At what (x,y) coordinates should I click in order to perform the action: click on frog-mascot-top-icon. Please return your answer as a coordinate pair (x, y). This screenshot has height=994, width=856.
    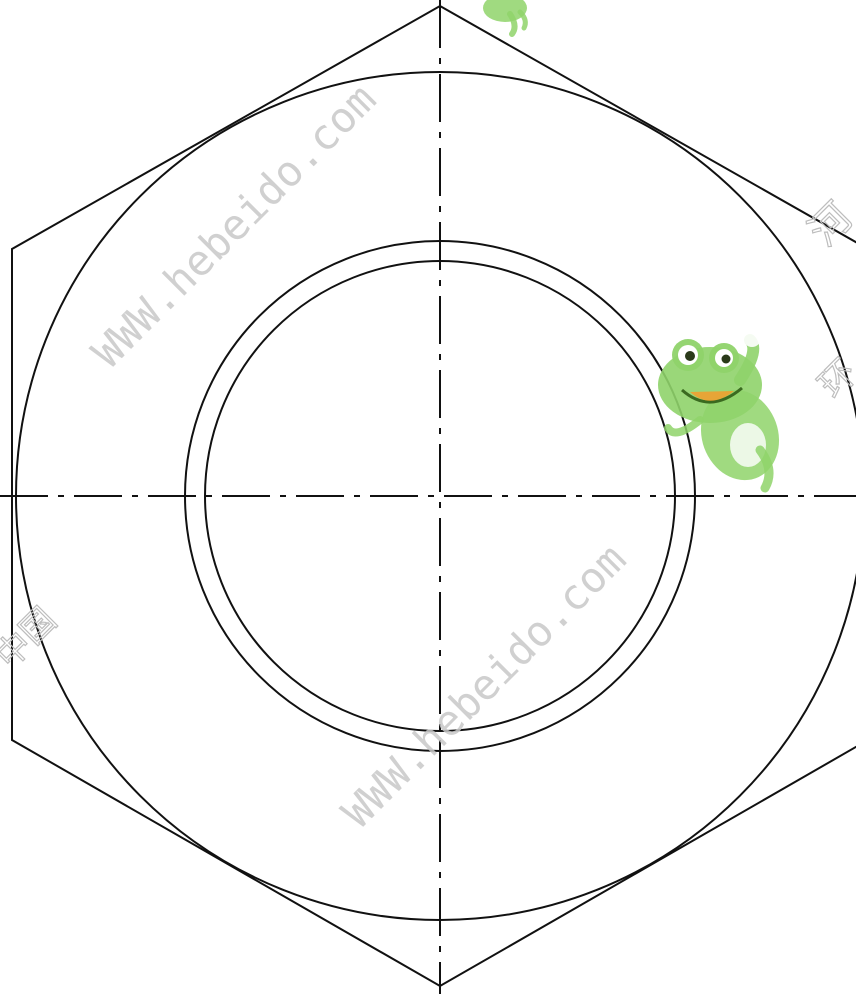
    Looking at the image, I should click on (505, 18).